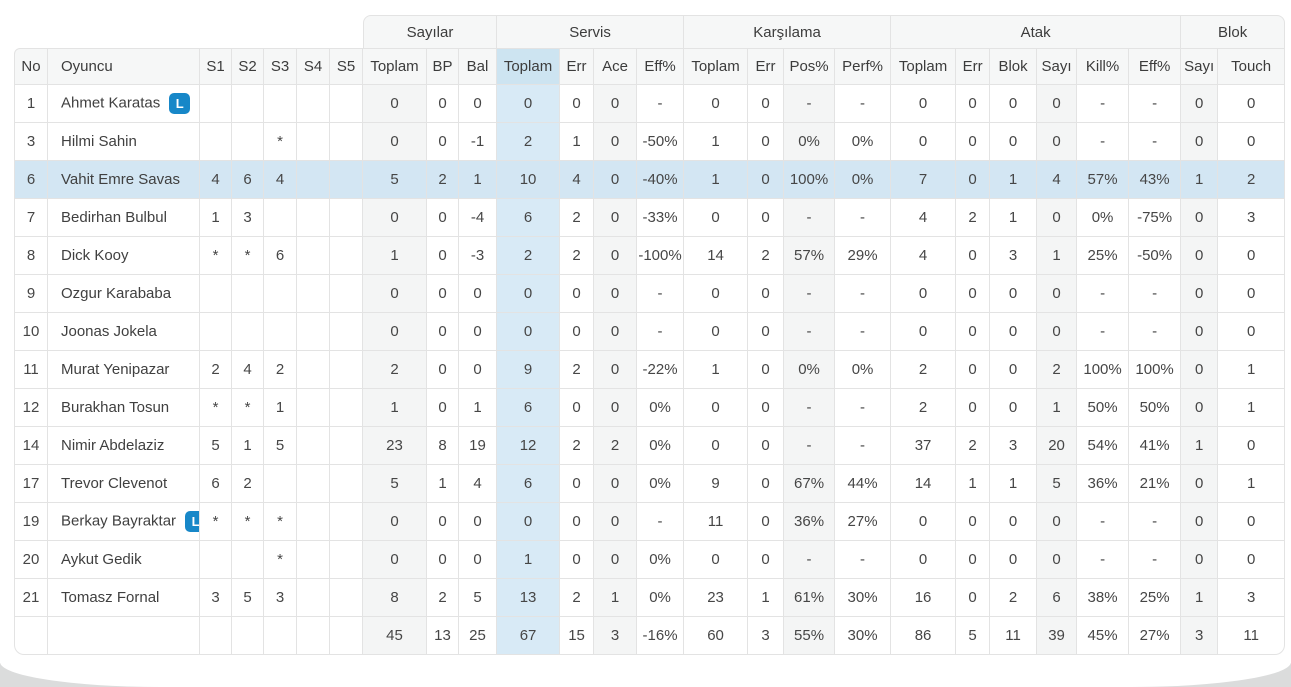 The image size is (1291, 687). I want to click on cell-oyuncu: Dick Kooy, so click(124, 256).